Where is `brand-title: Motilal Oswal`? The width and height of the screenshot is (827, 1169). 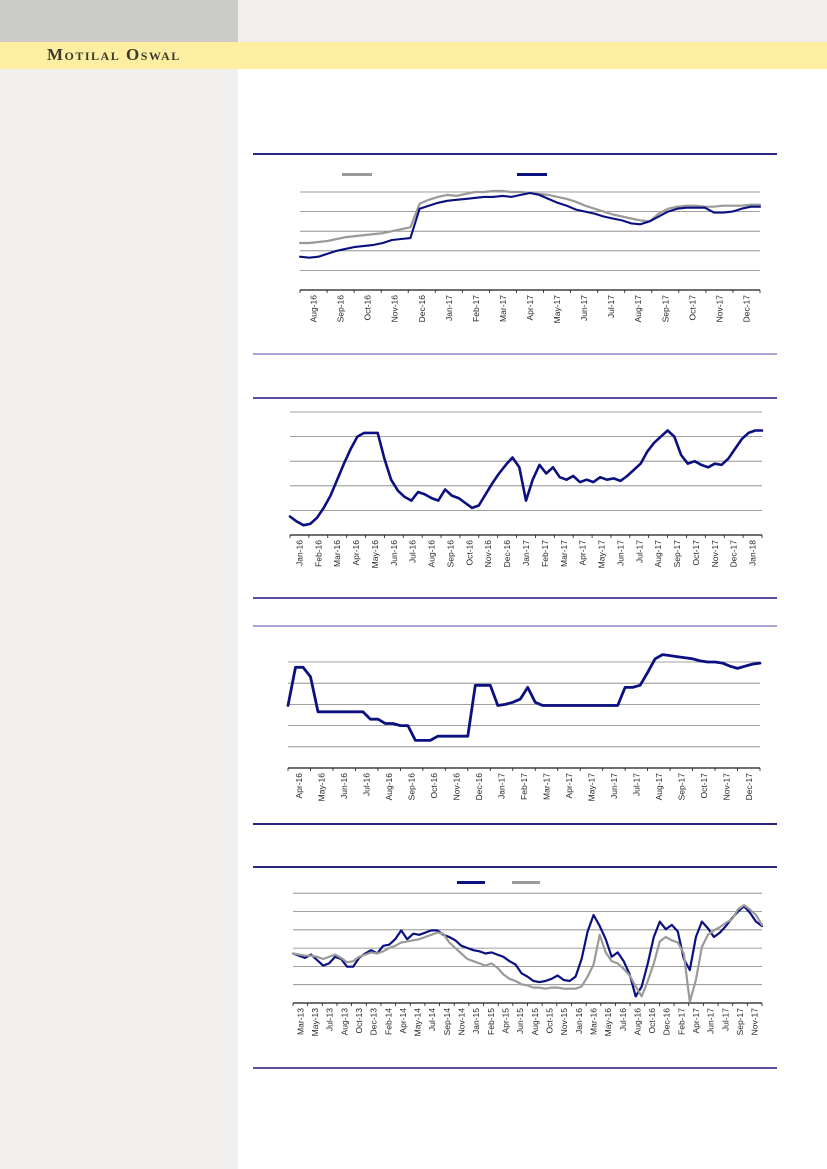
brand-title: Motilal Oswal is located at coordinates (114, 54).